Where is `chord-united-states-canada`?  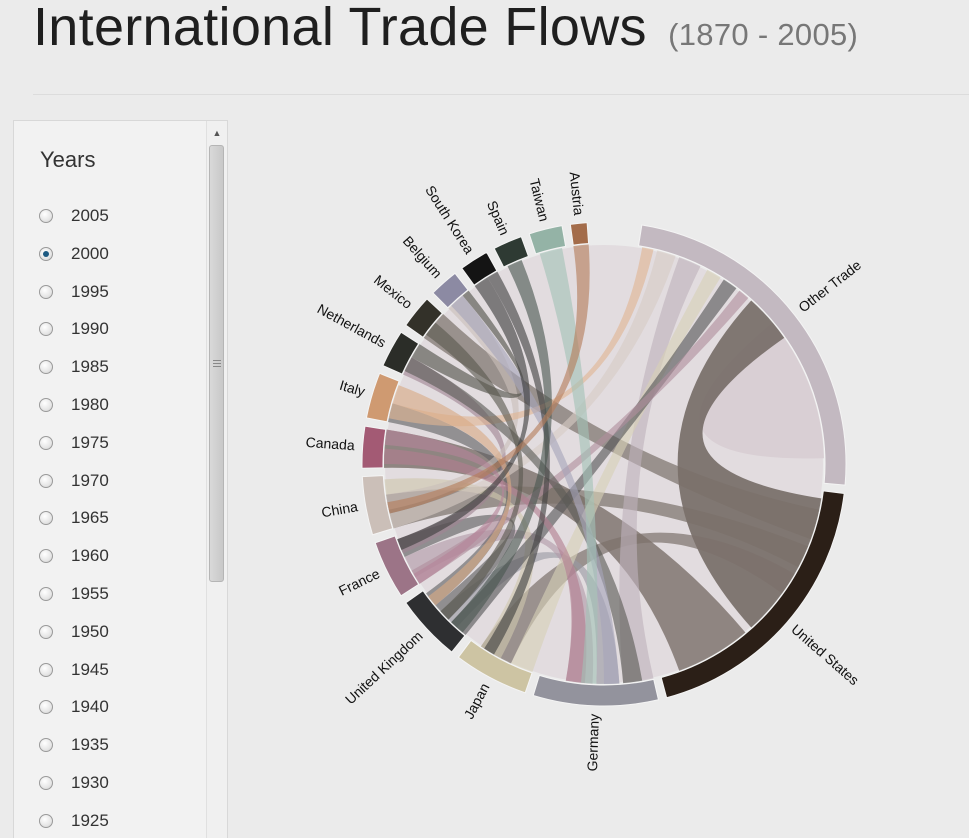
chord-united-states-canada is located at coordinates (565, 550).